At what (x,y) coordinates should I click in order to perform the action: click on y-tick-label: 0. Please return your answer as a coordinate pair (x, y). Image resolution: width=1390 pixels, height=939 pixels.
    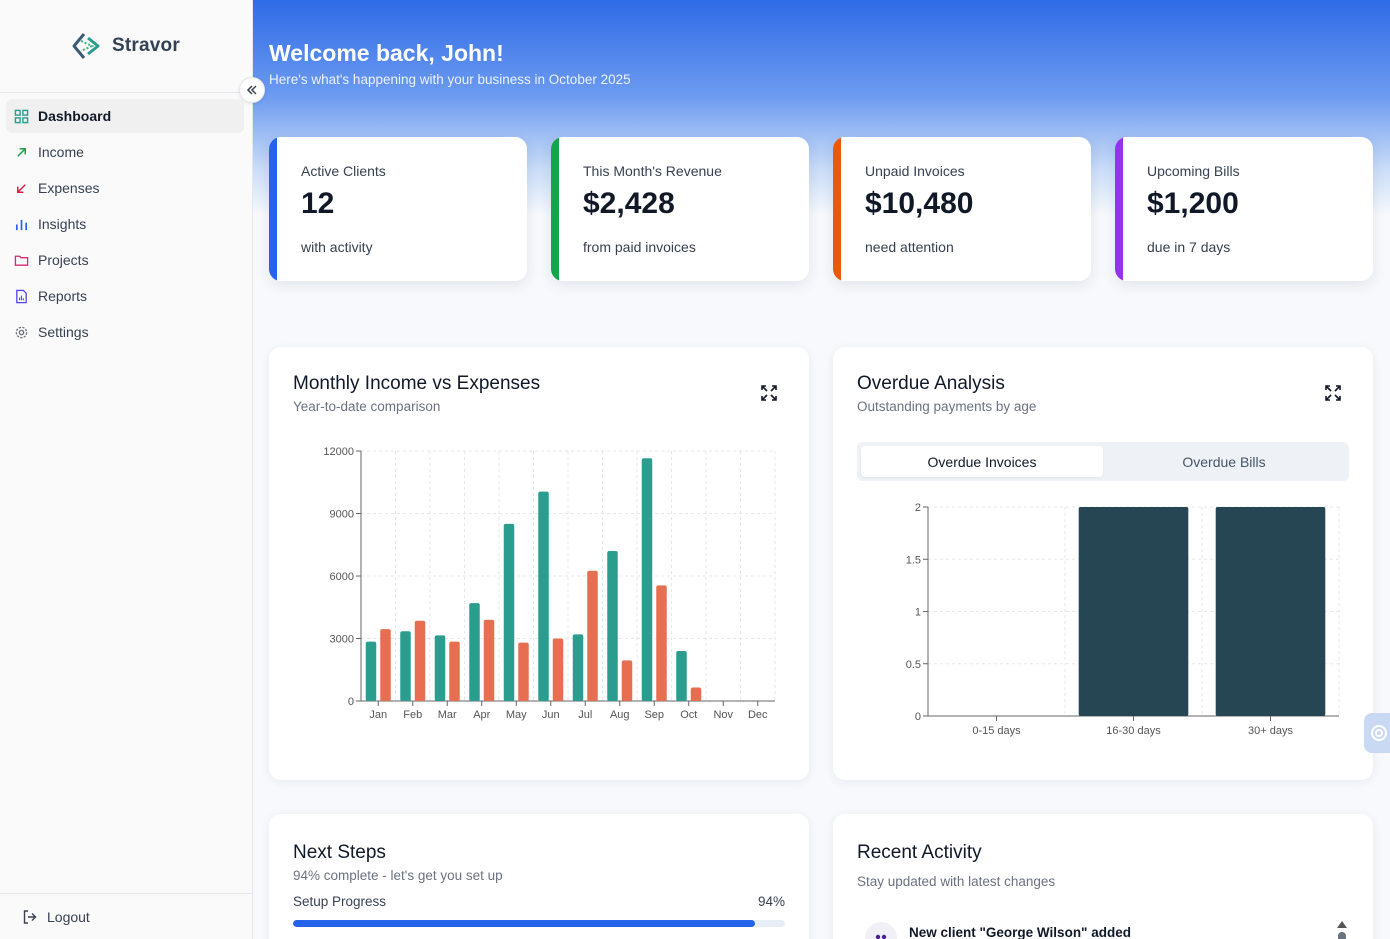
    Looking at the image, I should click on (918, 717).